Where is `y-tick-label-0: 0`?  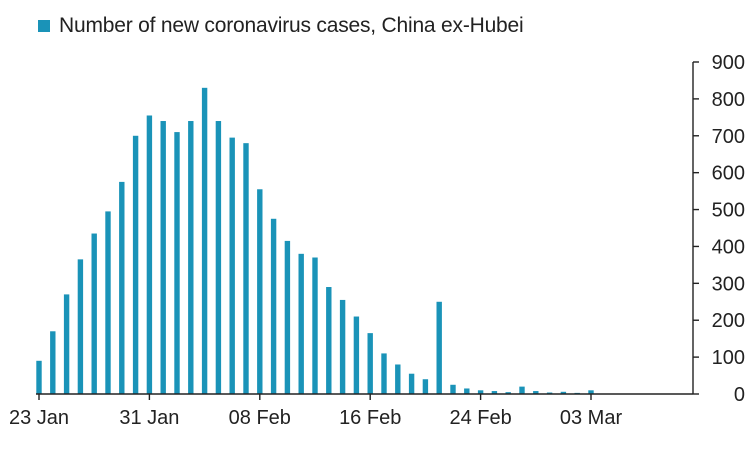
y-tick-label-0: 0 is located at coordinates (739, 395).